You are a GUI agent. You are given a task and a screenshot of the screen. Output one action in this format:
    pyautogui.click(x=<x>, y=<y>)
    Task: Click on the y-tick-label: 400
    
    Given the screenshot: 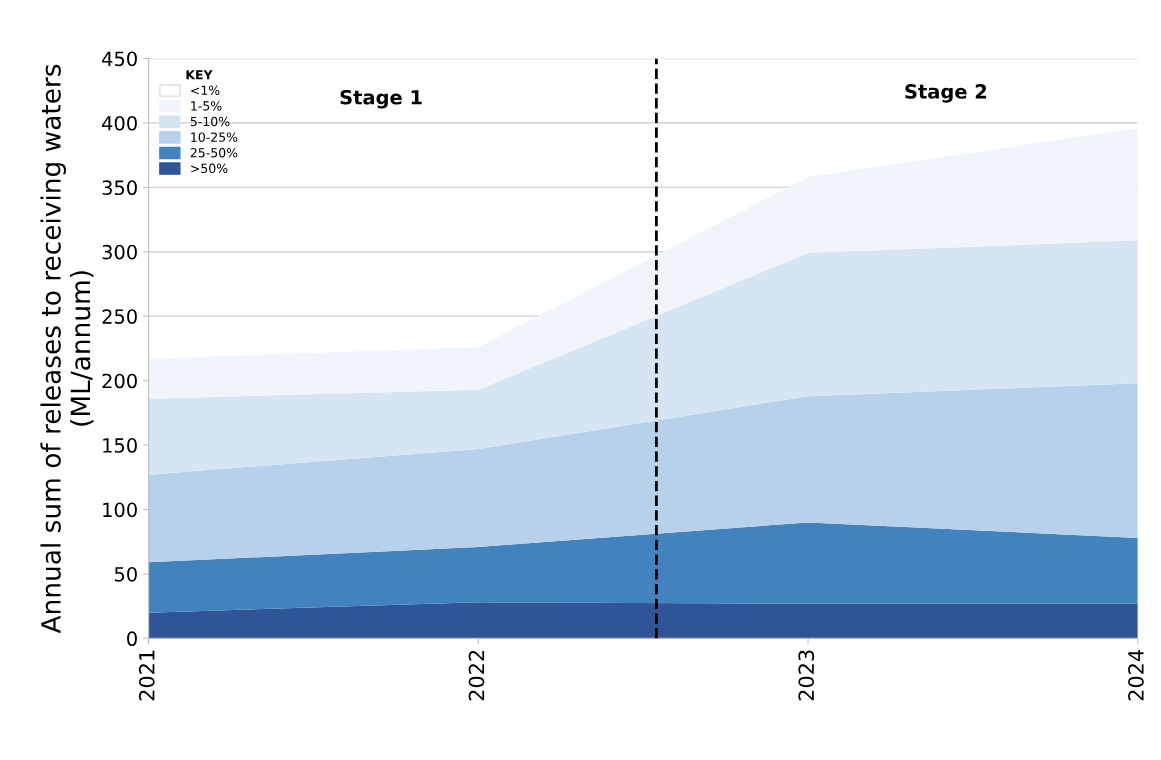 What is the action you would take?
    pyautogui.click(x=119, y=123)
    